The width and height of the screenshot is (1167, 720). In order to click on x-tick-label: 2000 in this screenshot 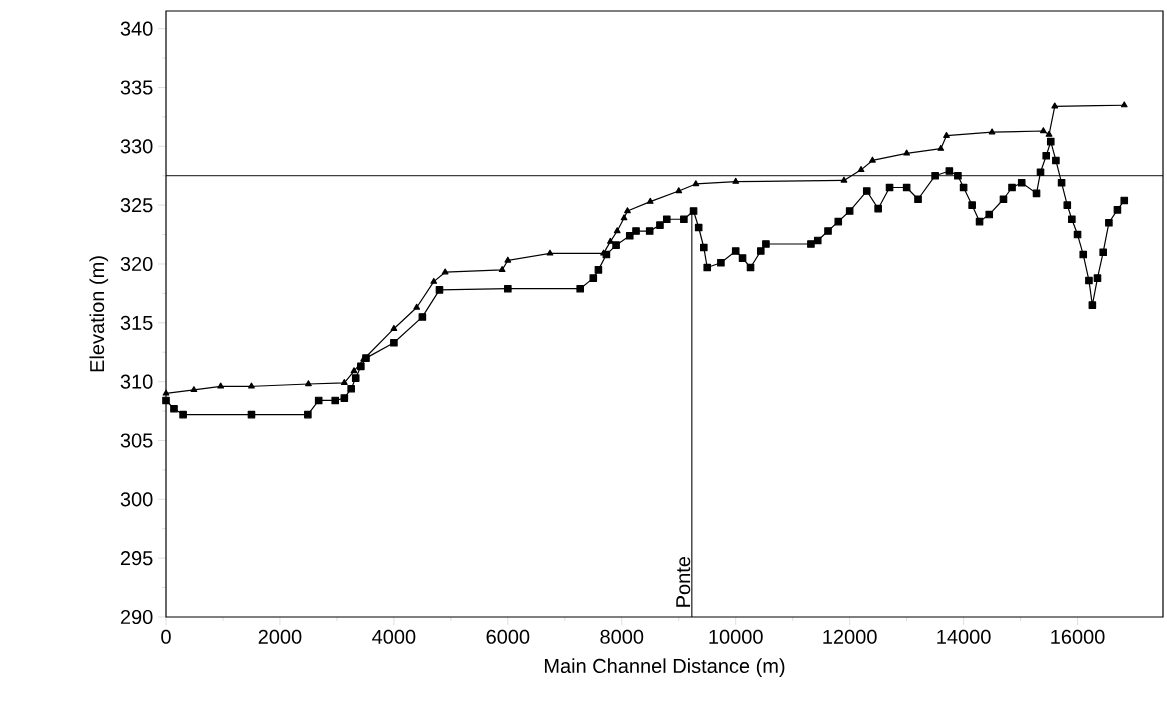, I will do `click(280, 636)`.